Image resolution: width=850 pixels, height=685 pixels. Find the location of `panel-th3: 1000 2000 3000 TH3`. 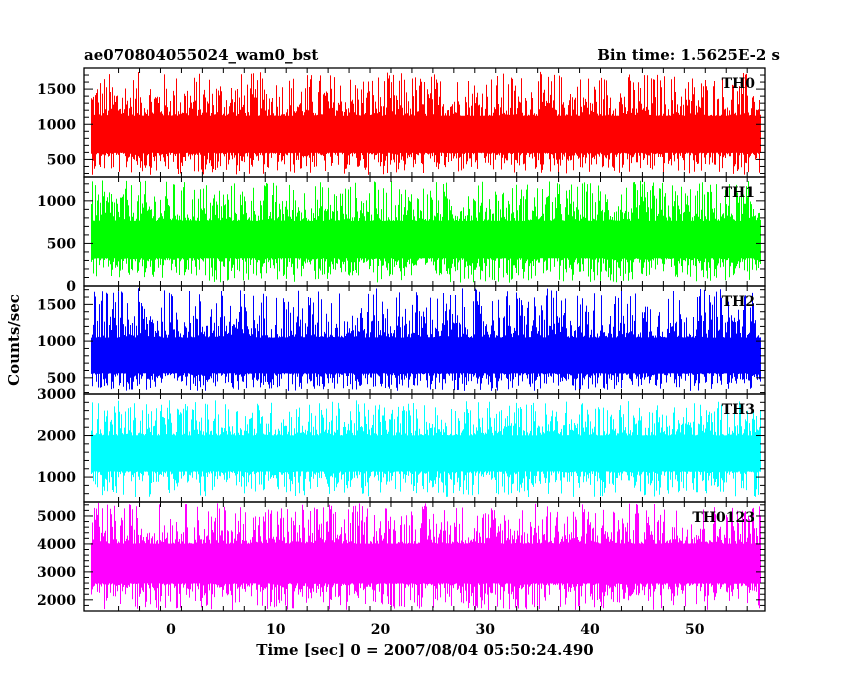

panel-th3: 1000 2000 3000 TH3 is located at coordinates (401, 445).